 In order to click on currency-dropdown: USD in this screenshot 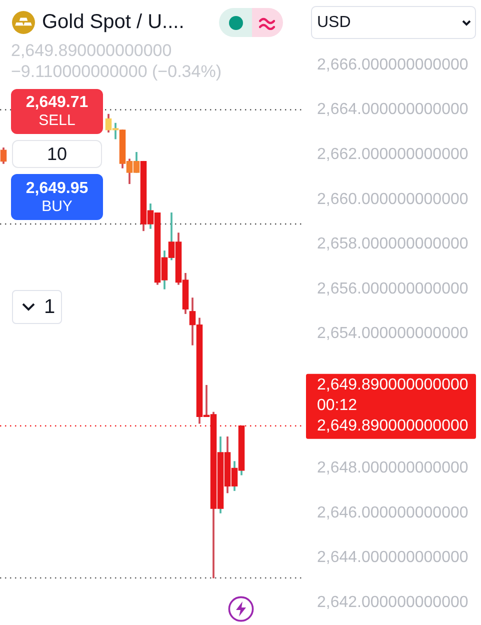, I will do `click(393, 22)`.